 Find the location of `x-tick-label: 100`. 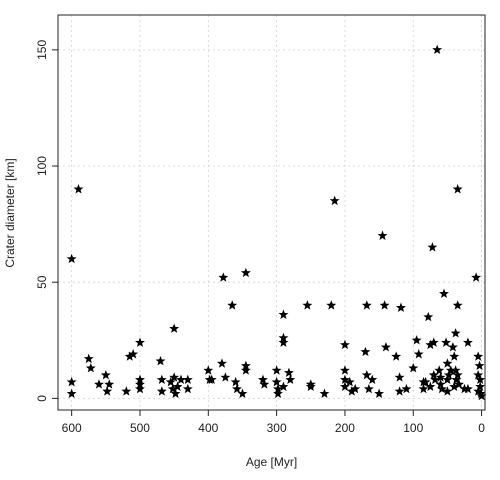

x-tick-label: 100 is located at coordinates (413, 428).